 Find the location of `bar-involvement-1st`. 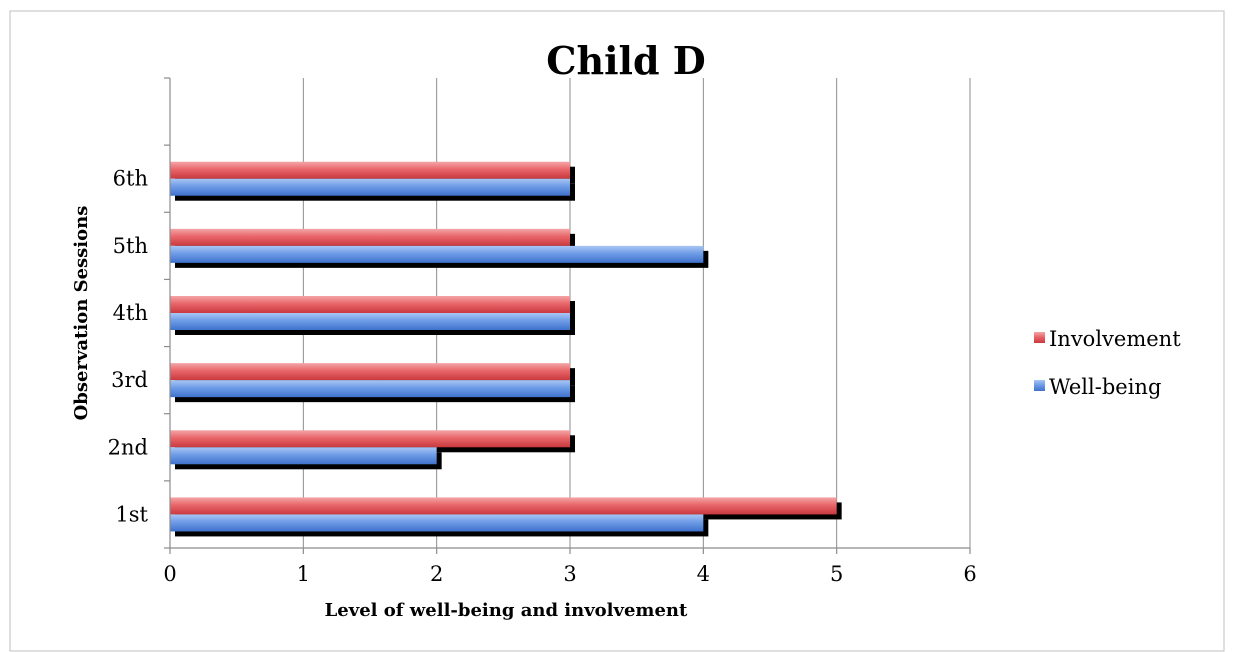

bar-involvement-1st is located at coordinates (503, 506).